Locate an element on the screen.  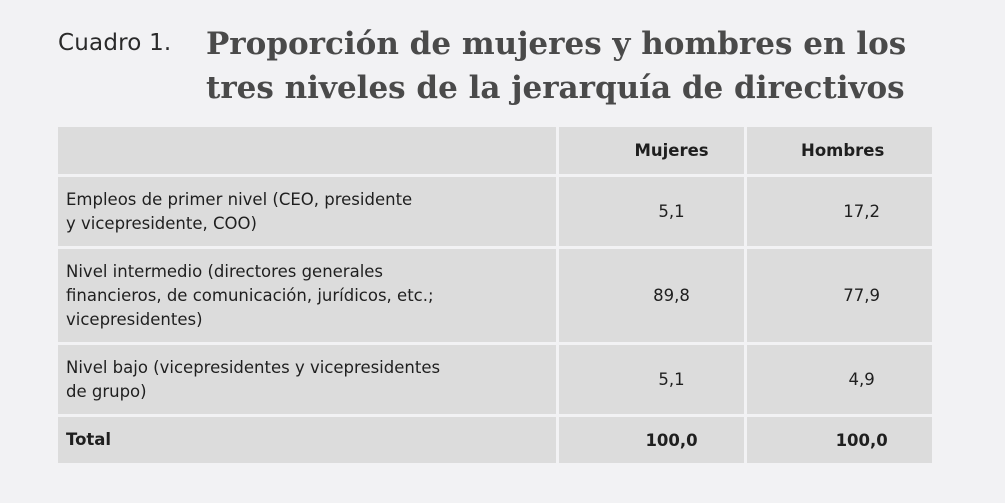
row-label-line: vicepresidentes) is located at coordinates (134, 319).